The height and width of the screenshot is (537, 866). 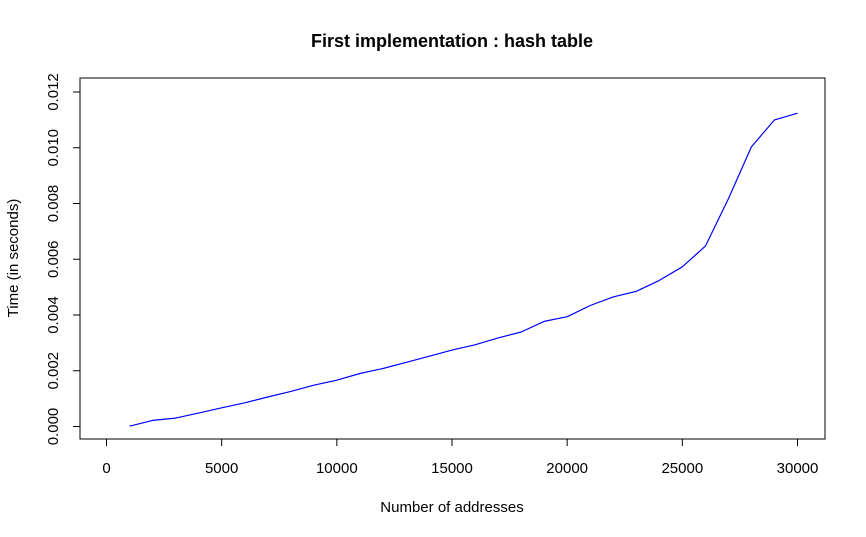 I want to click on x-tick-label: 5000, so click(x=221, y=468).